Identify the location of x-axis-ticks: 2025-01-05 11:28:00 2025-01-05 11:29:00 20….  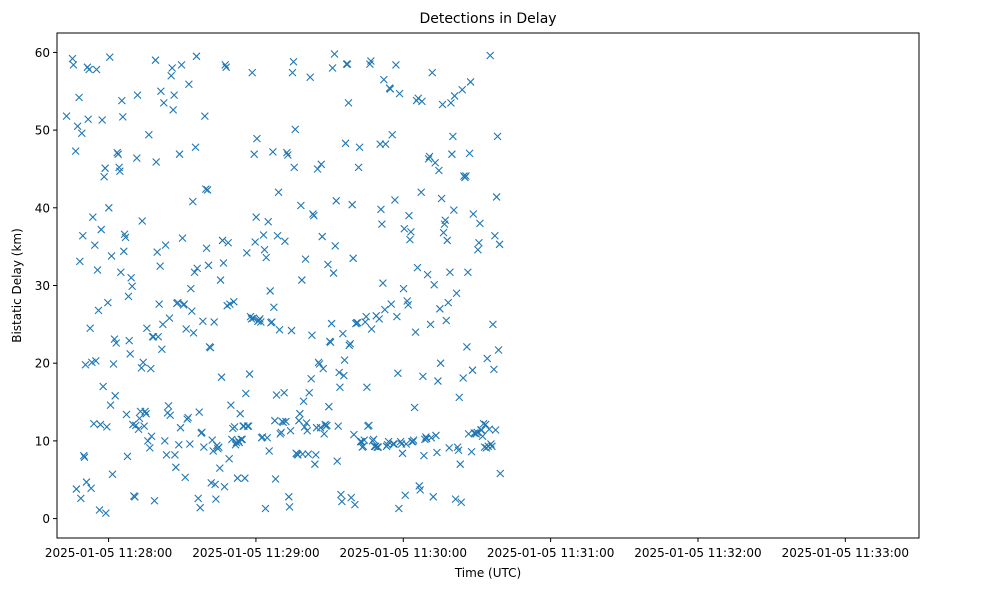
(477, 549).